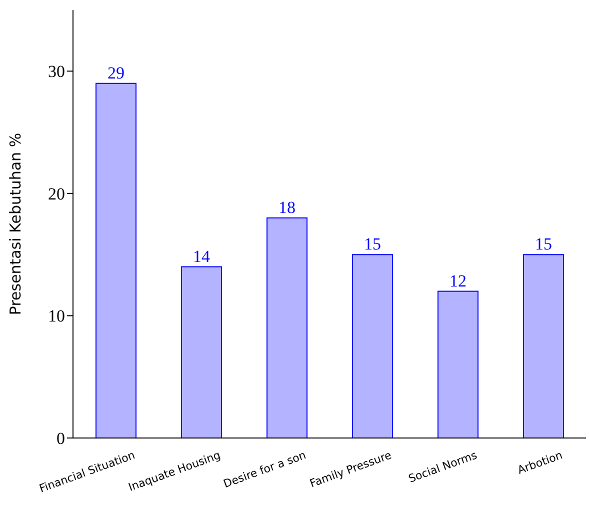 The image size is (590, 531). What do you see at coordinates (201, 256) in the screenshot?
I see `data-label: 14` at bounding box center [201, 256].